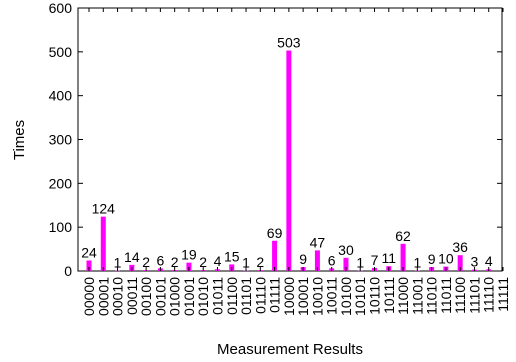  Describe the element at coordinates (346, 250) in the screenshot. I see `bar-value-label: 30` at that location.